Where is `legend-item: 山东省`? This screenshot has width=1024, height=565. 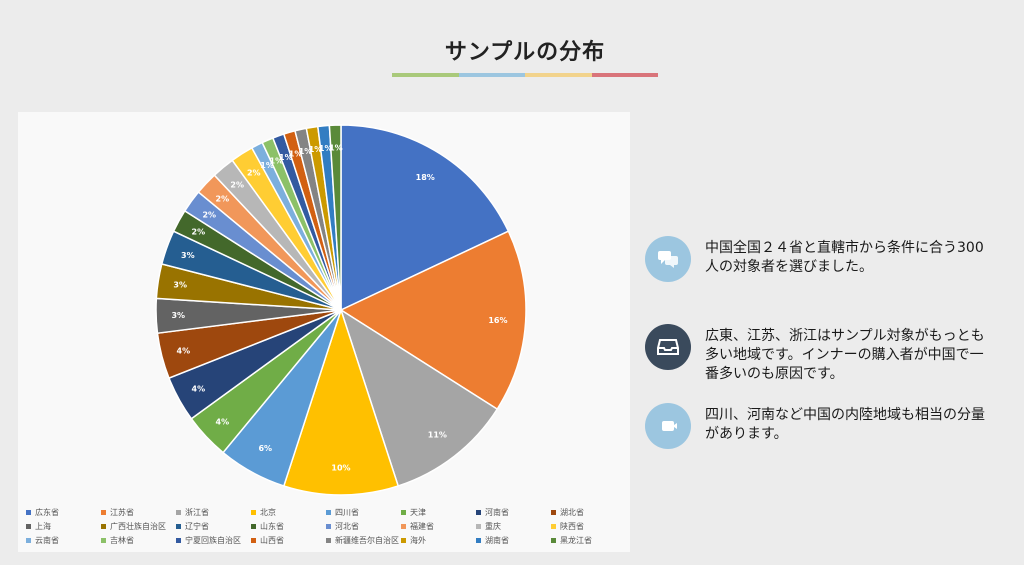 legend-item: 山东省 is located at coordinates (288, 526).